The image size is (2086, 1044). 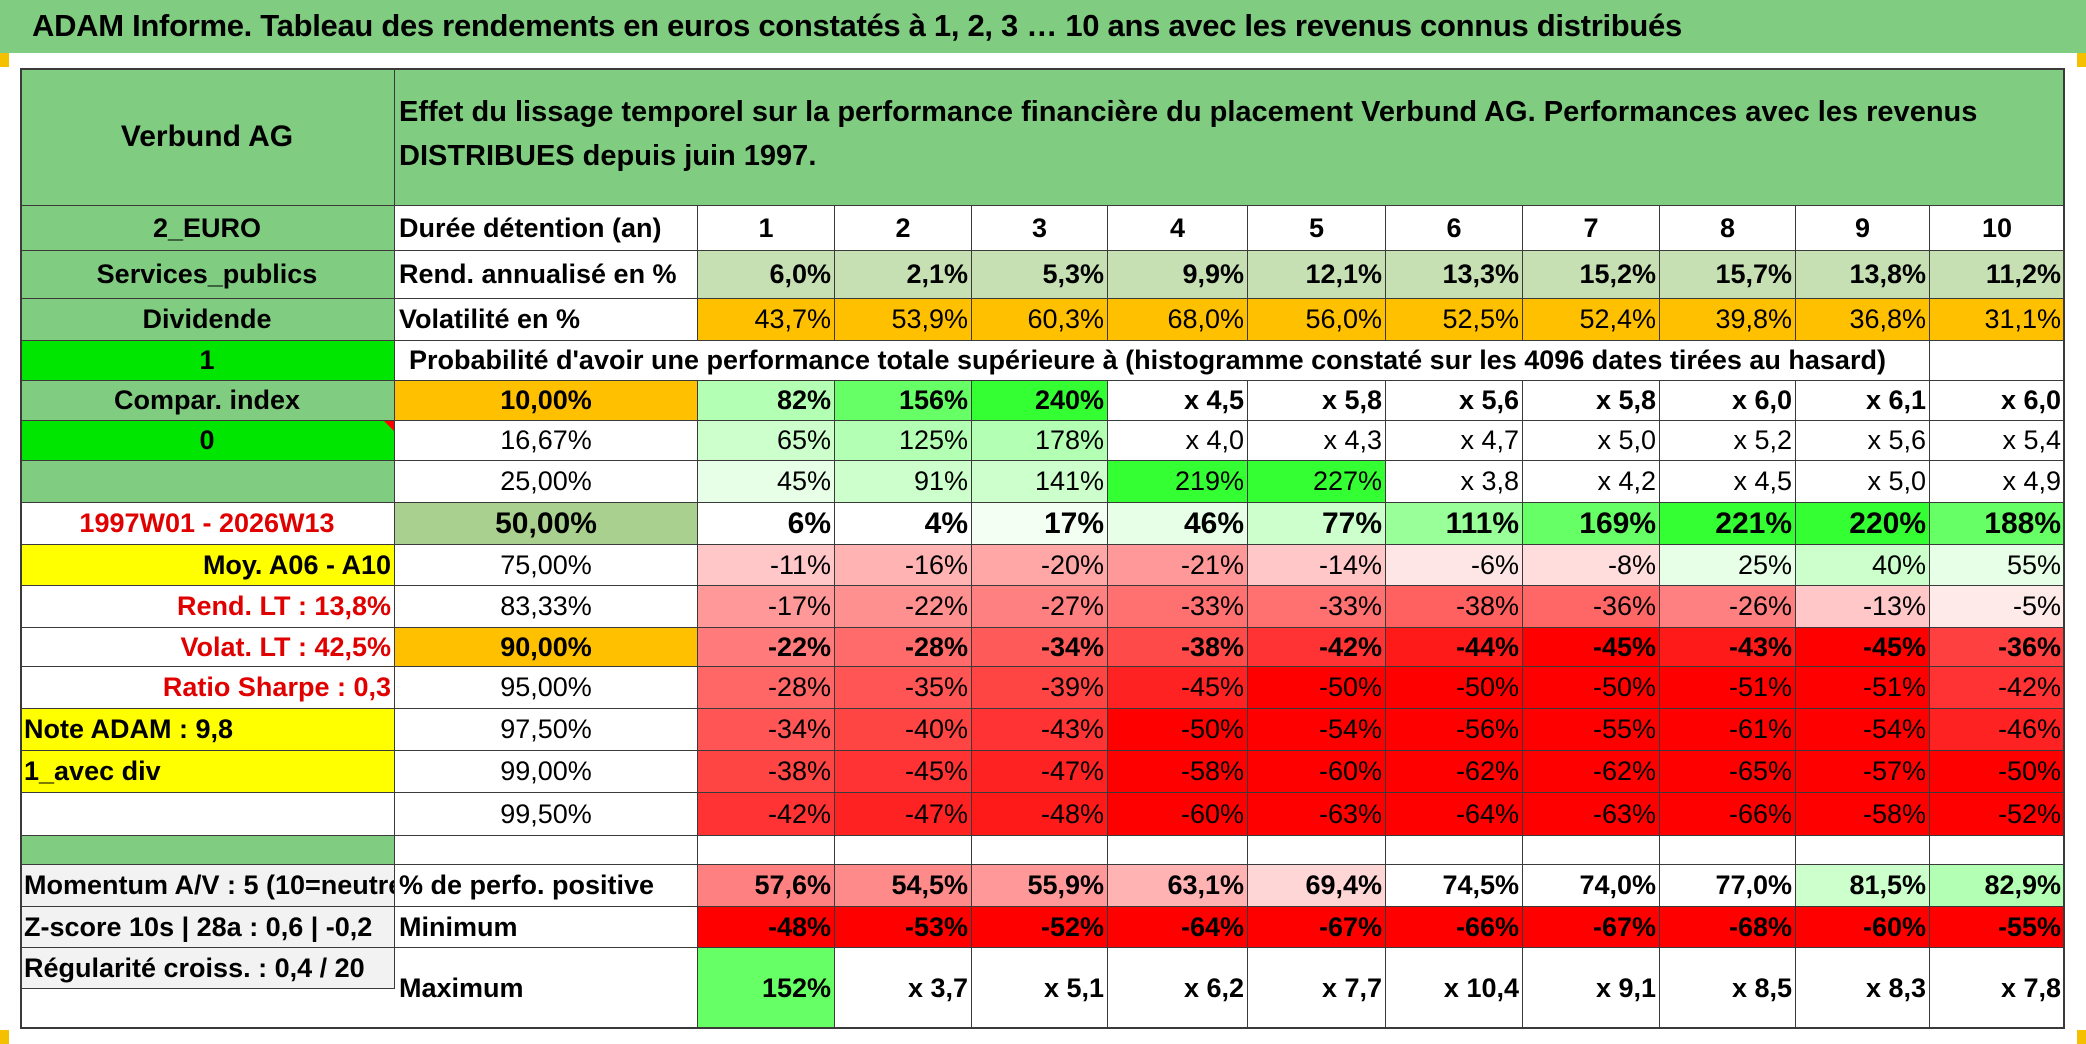 What do you see at coordinates (546, 814) in the screenshot?
I see `quantile-label: 99,50%` at bounding box center [546, 814].